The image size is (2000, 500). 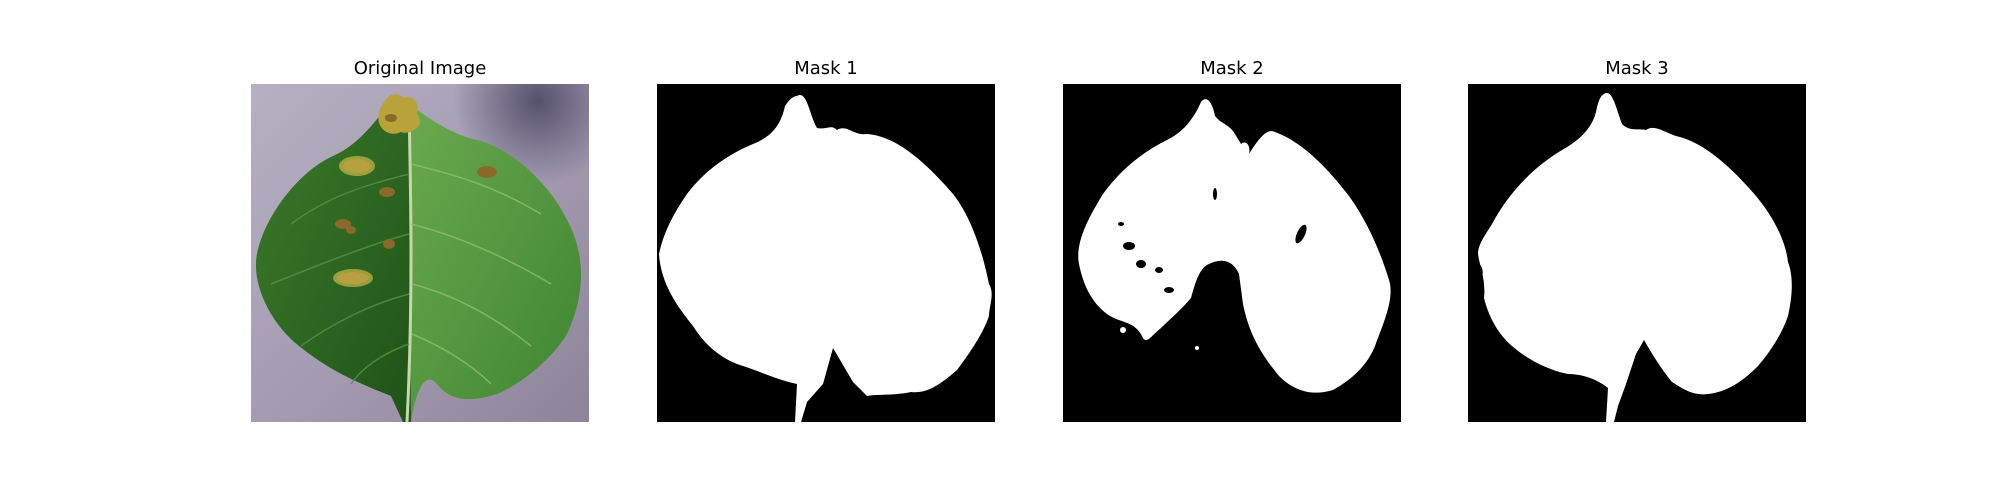 What do you see at coordinates (481, 274) in the screenshot?
I see `leaf-veins-right` at bounding box center [481, 274].